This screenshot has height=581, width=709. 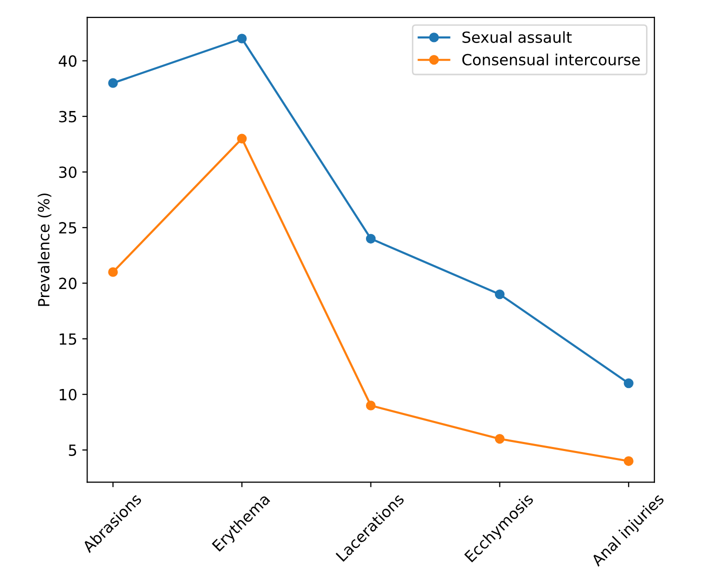 What do you see at coordinates (67, 284) in the screenshot?
I see `y-tick-label: 20` at bounding box center [67, 284].